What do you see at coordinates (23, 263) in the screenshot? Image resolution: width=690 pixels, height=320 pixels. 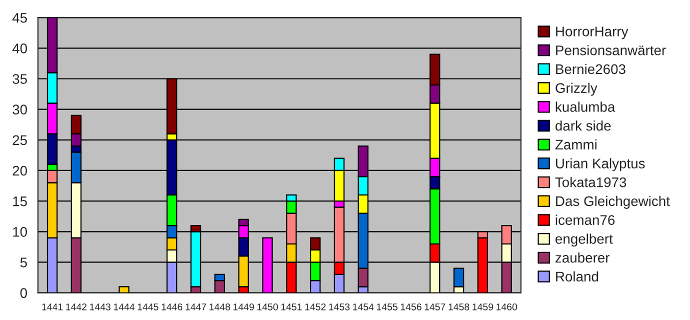 I see `y-tick-label: 5` at bounding box center [23, 263].